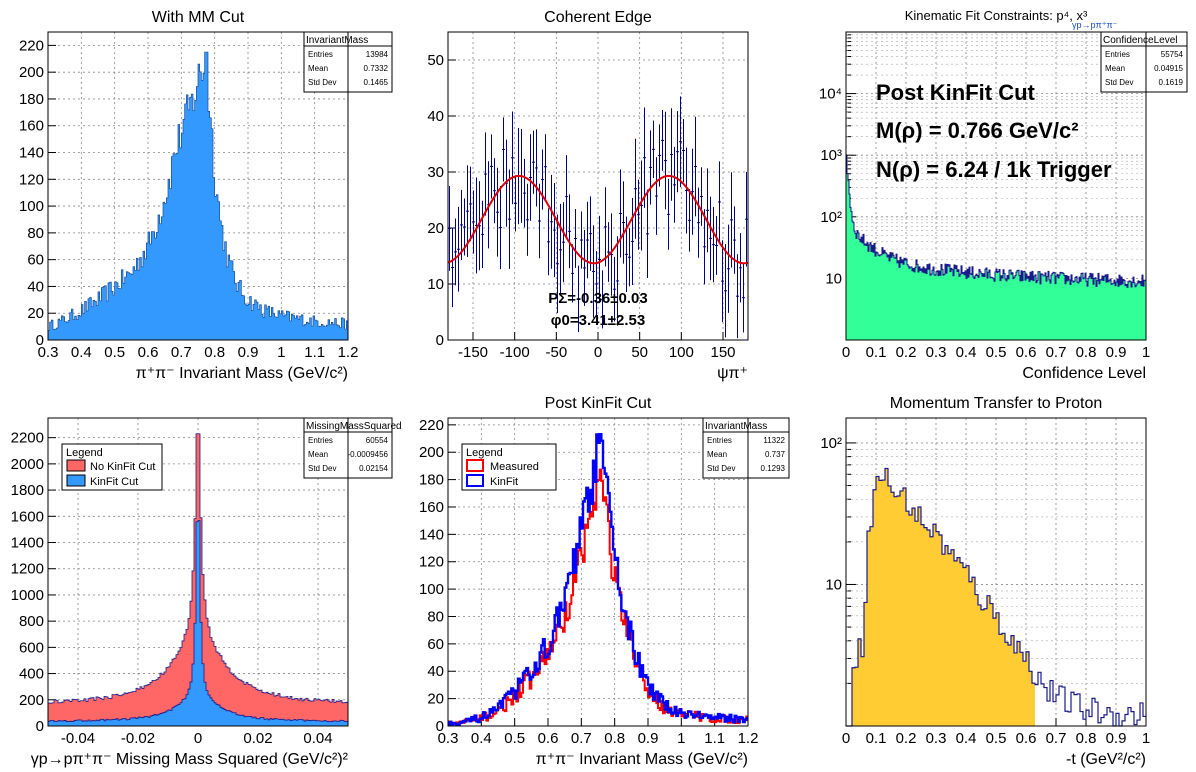 This screenshot has width=1196, height=772. I want to click on x-tick-label: -100, so click(515, 352).